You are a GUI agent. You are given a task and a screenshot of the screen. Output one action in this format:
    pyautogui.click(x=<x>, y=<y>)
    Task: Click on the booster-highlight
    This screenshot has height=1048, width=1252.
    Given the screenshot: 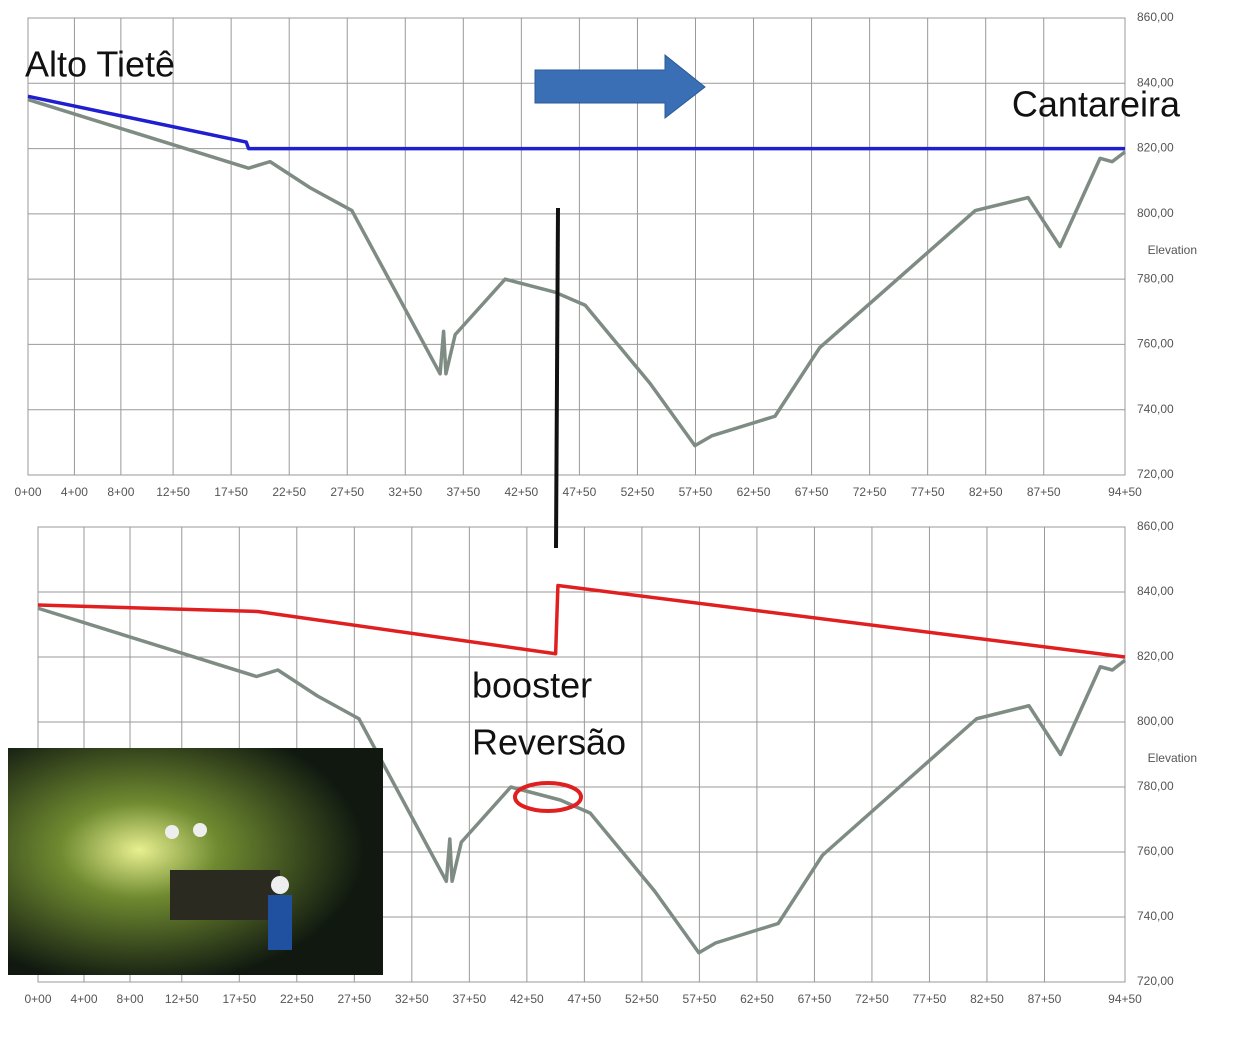 What is the action you would take?
    pyautogui.click(x=548, y=797)
    